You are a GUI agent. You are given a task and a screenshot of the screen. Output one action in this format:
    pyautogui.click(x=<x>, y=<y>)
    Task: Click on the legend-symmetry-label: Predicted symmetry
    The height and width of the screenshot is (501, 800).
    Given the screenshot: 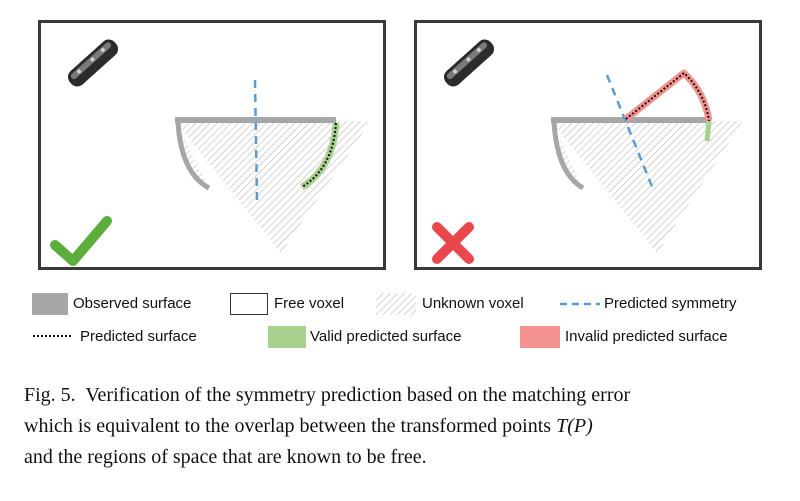 What is the action you would take?
    pyautogui.click(x=670, y=303)
    